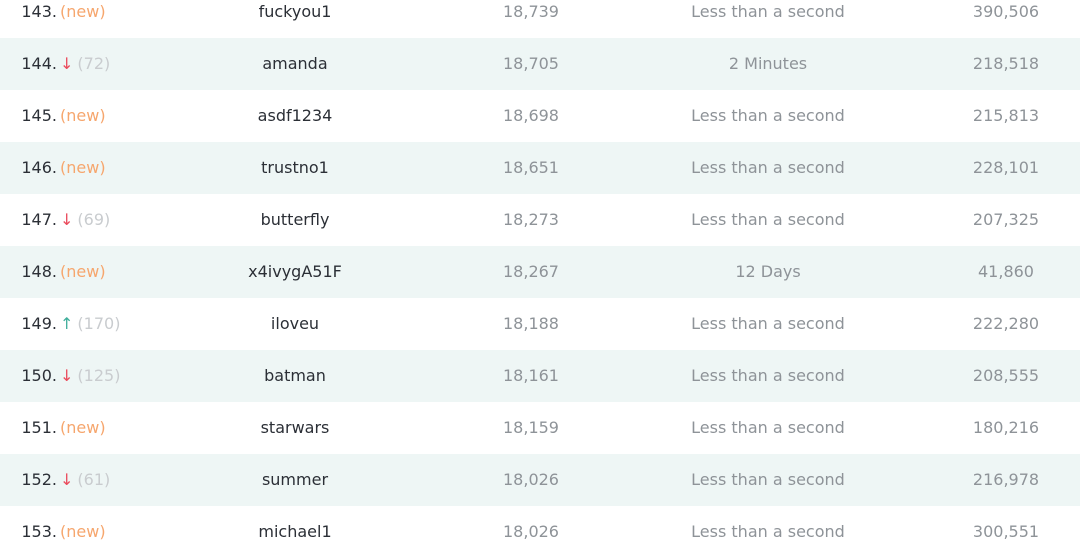  I want to click on count: 18,651, so click(531, 167).